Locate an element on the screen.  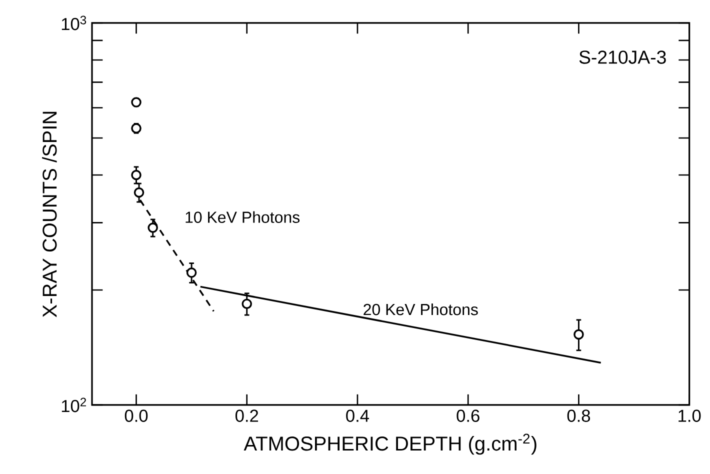
series-label: 10 KeV Photons is located at coordinates (243, 217).